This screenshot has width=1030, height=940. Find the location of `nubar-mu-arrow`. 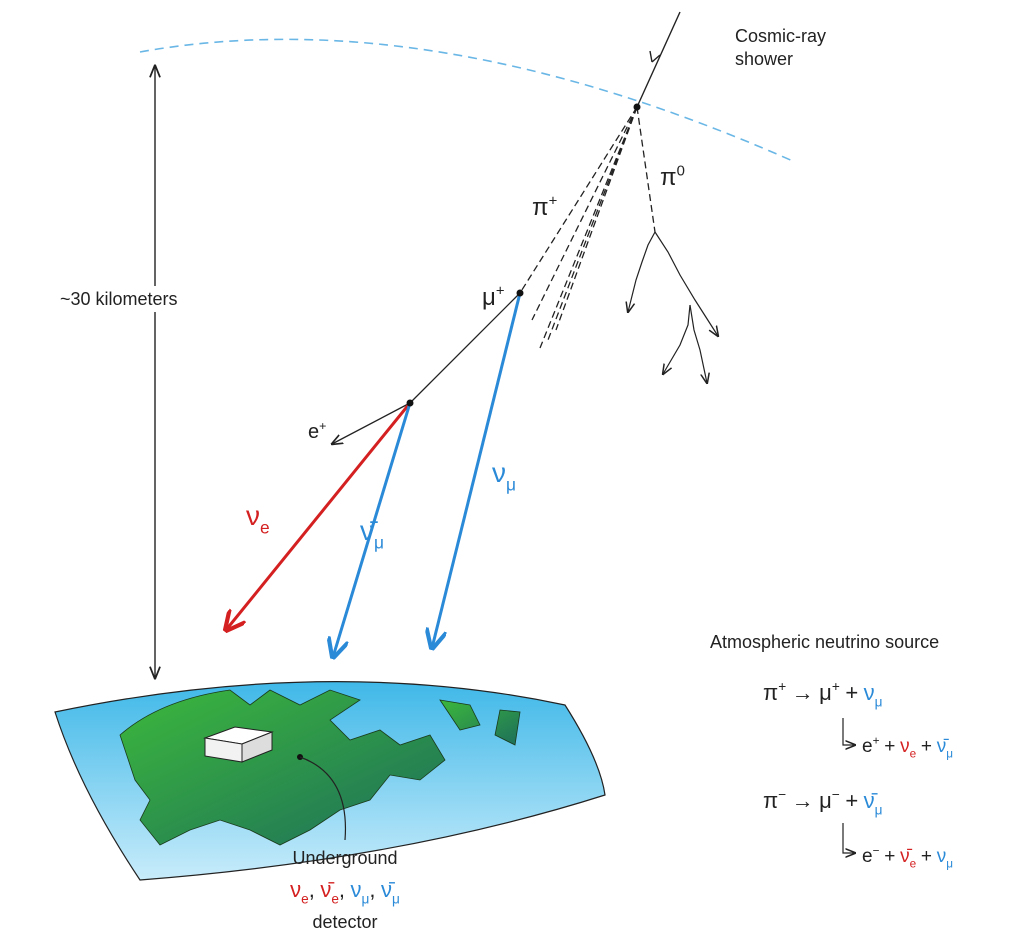

nubar-mu-arrow is located at coordinates (372, 529).